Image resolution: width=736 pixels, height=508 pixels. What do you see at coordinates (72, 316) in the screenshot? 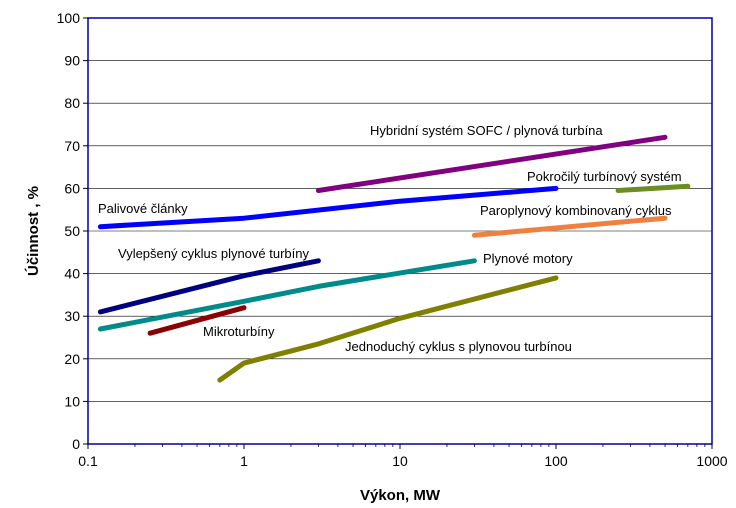
I see `y-tick-label: 30` at bounding box center [72, 316].